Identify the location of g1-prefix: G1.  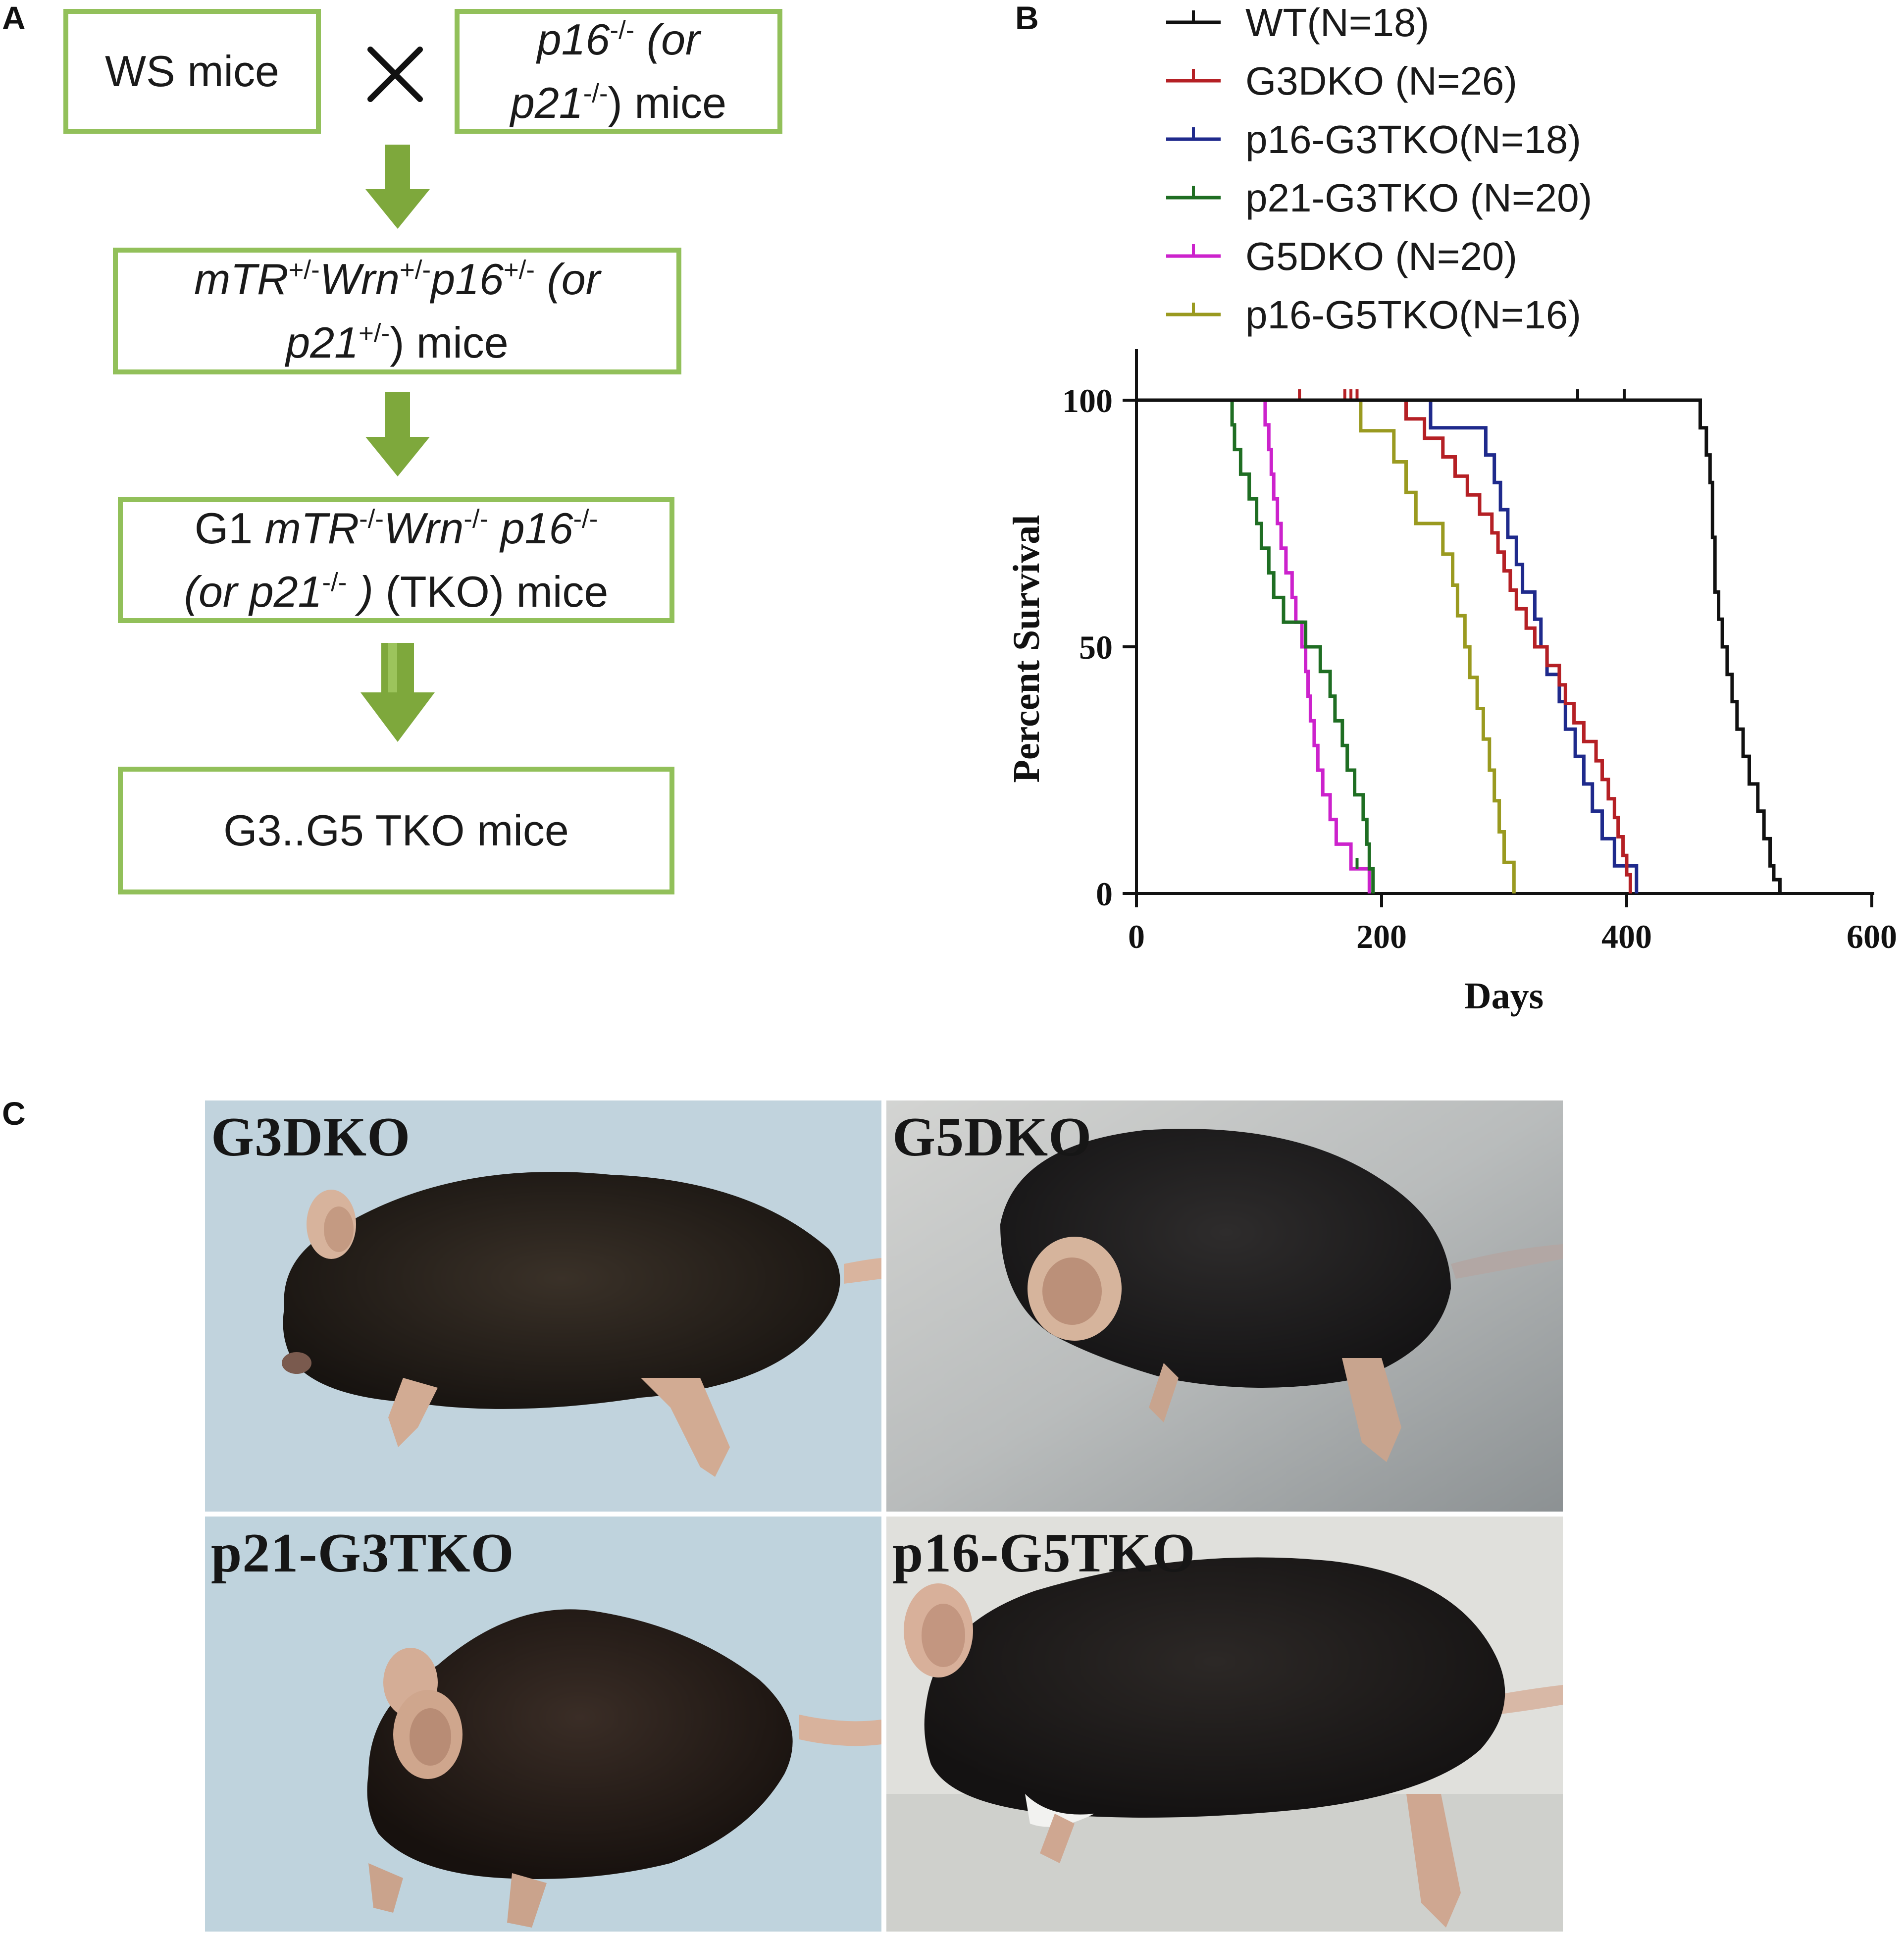
(229, 528).